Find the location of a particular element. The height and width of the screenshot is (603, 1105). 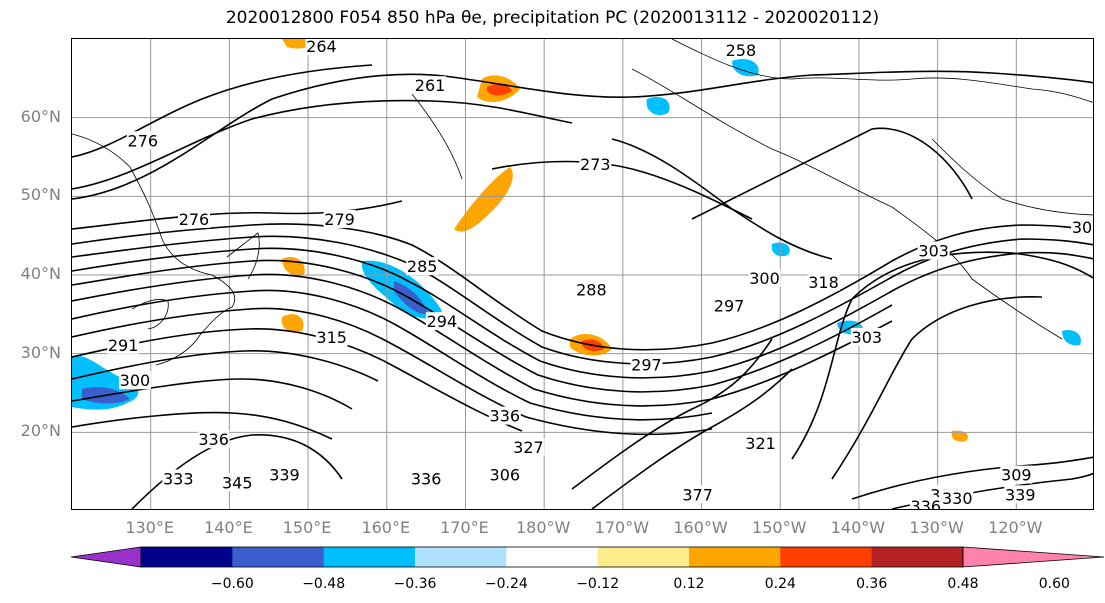

colorbar-tick-label: 0.48 is located at coordinates (963, 584).